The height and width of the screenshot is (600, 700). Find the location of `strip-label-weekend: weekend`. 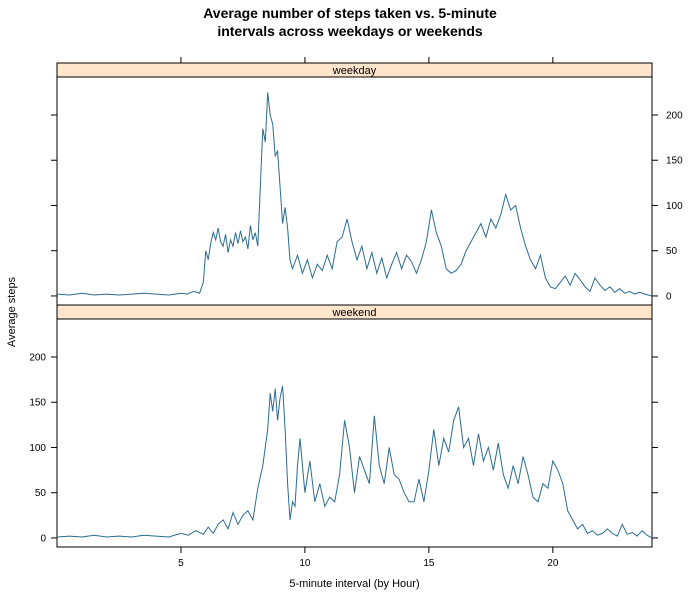

strip-label-weekend: weekend is located at coordinates (353, 313).